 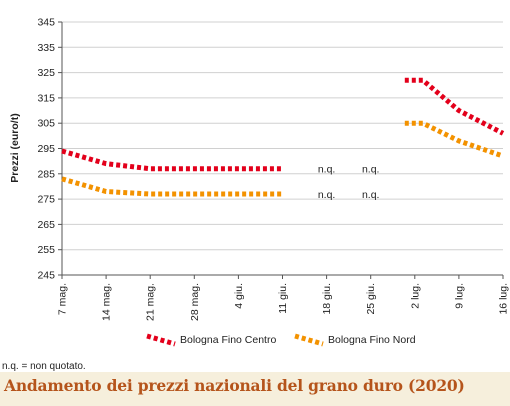 I want to click on y-tick-label: 255, so click(x=46, y=250).